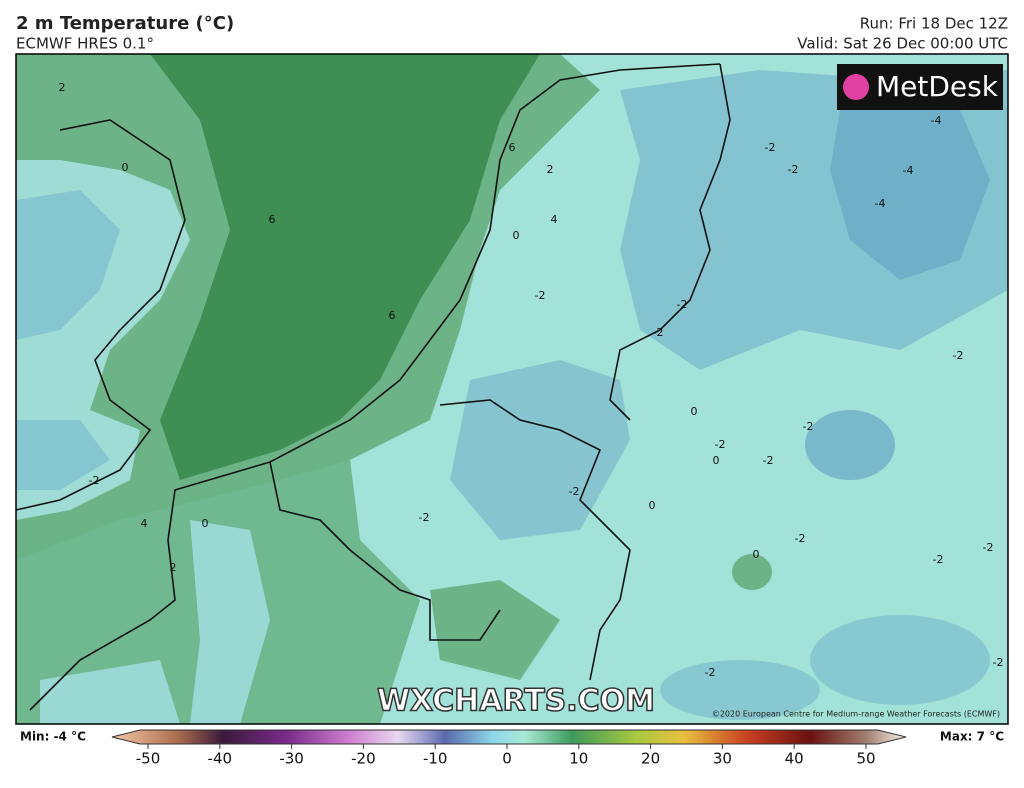 This screenshot has width=1024, height=788. Describe the element at coordinates (650, 759) in the screenshot. I see `tick-label: 20` at that location.